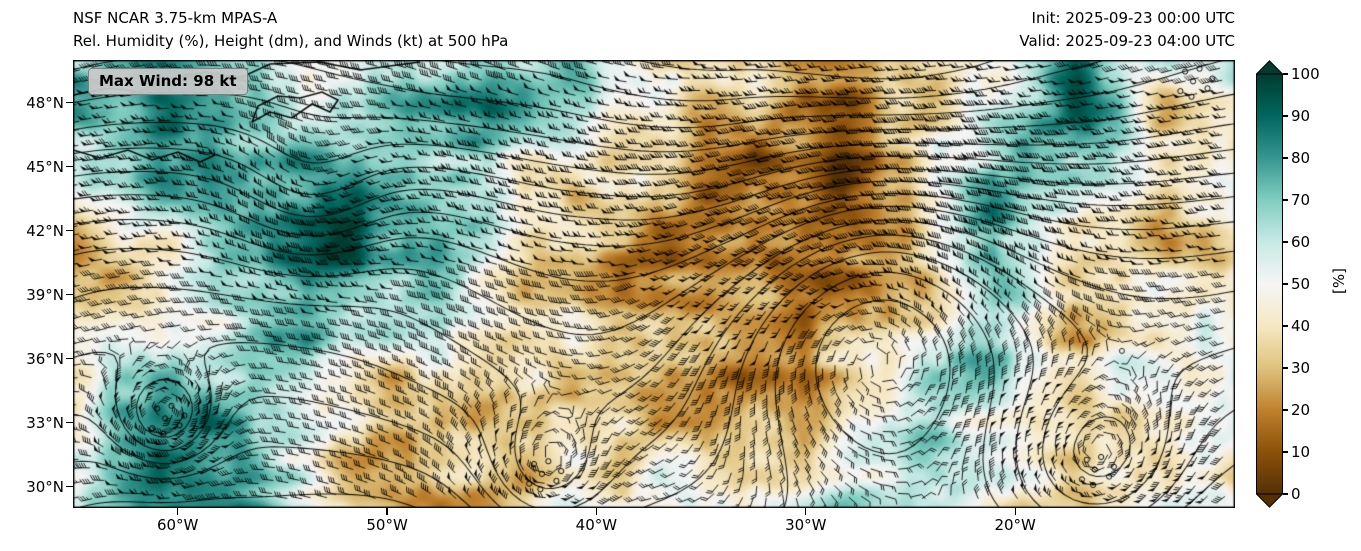  I want to click on x-tick-label: 40°W, so click(596, 525).